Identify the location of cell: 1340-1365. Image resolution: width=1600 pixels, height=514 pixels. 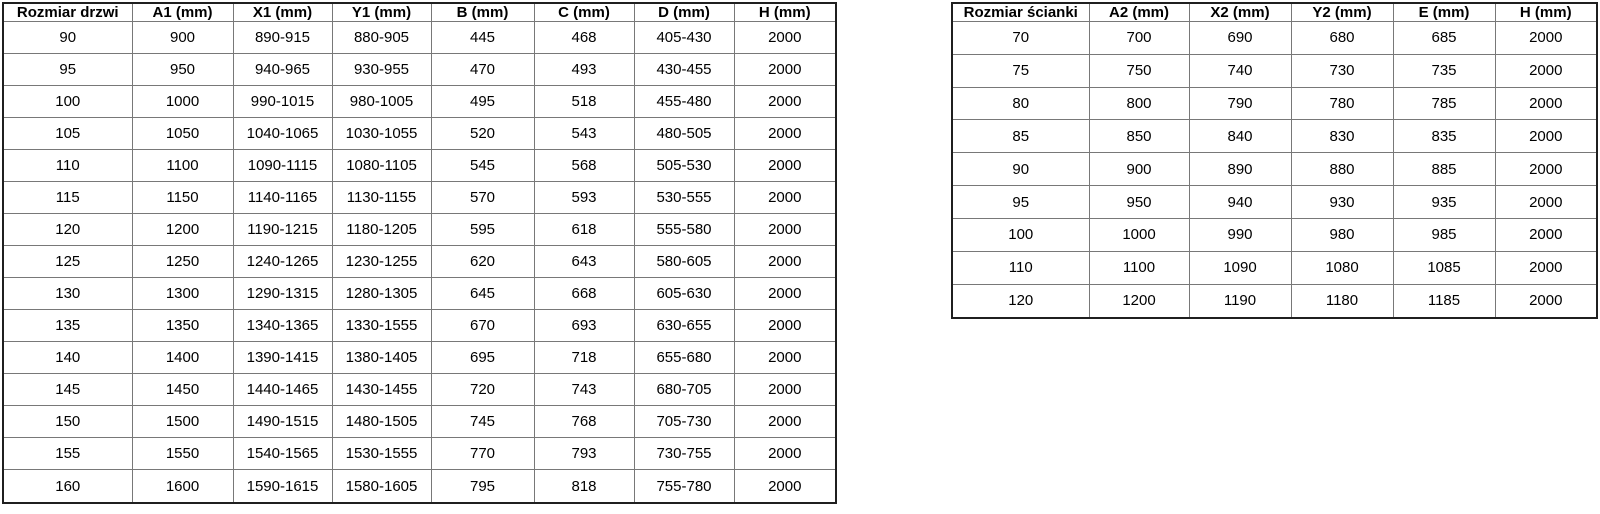
(282, 326).